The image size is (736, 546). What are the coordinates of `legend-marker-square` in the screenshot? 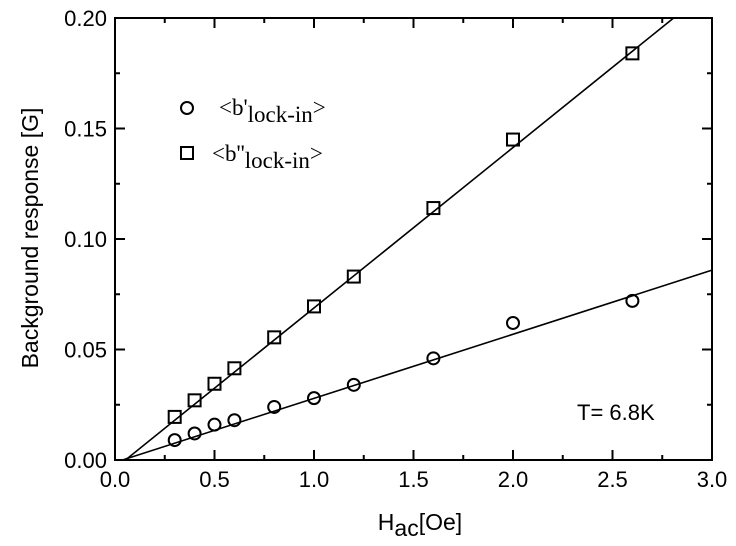 It's located at (187, 153).